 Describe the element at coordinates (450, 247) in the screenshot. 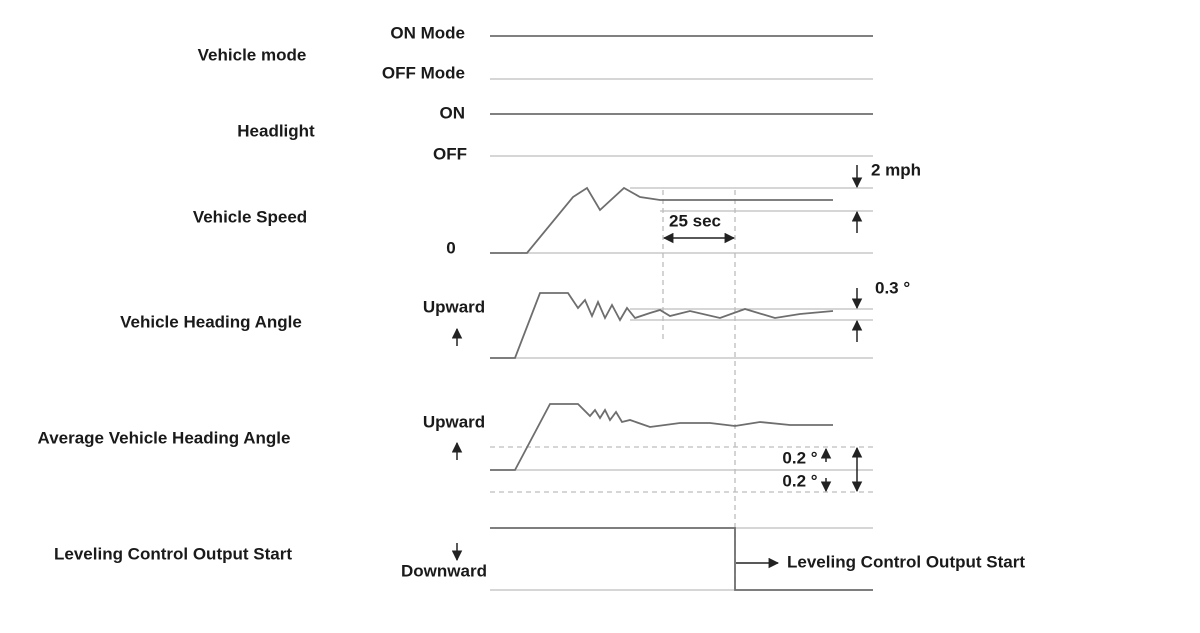

I see `level-label: 0` at that location.